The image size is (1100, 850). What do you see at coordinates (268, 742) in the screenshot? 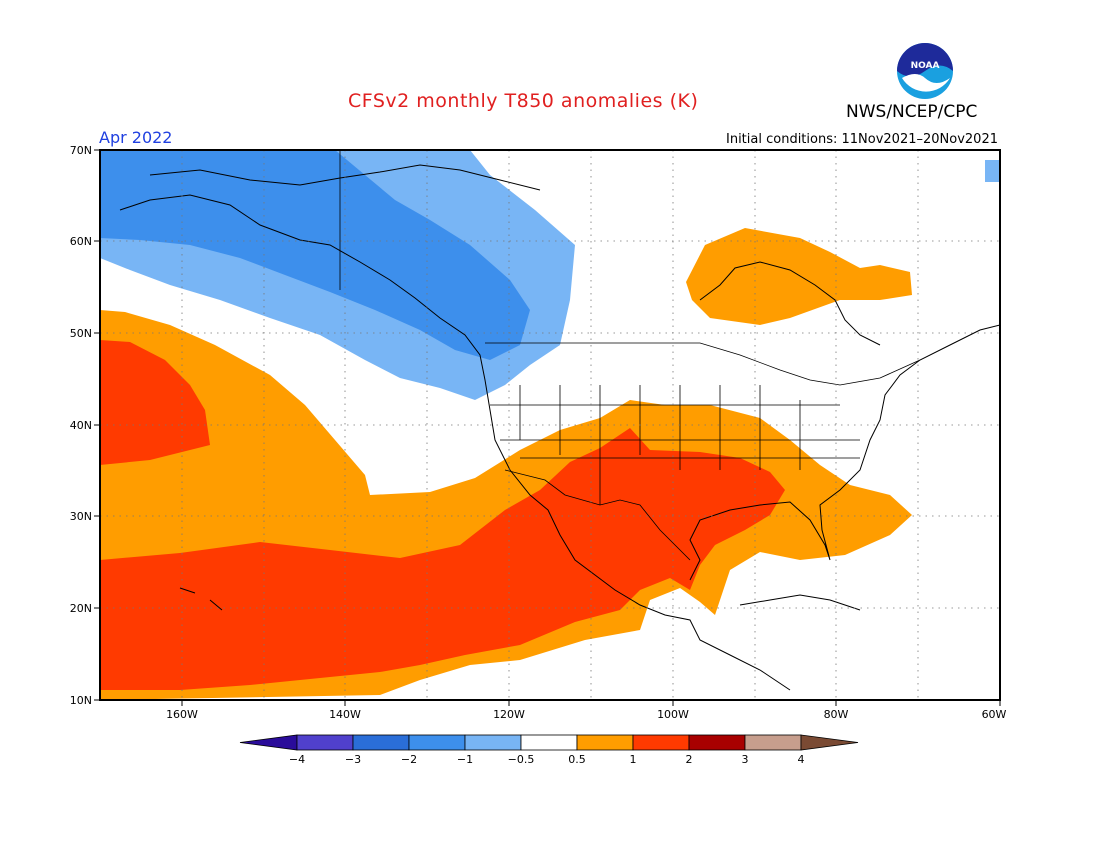
I see `colorbar-arrow-low` at bounding box center [268, 742].